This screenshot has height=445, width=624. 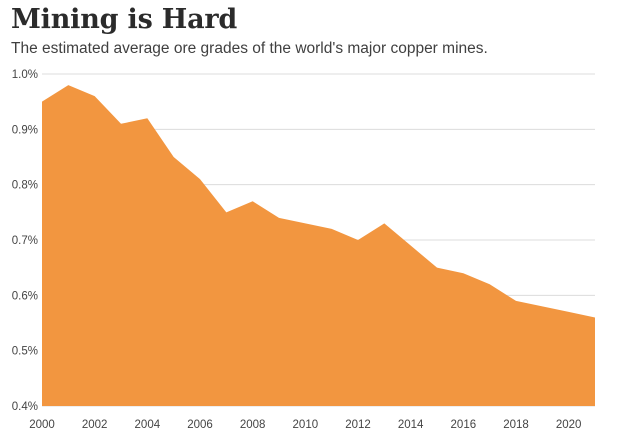 What do you see at coordinates (148, 425) in the screenshot?
I see `x-tick-label: 2004` at bounding box center [148, 425].